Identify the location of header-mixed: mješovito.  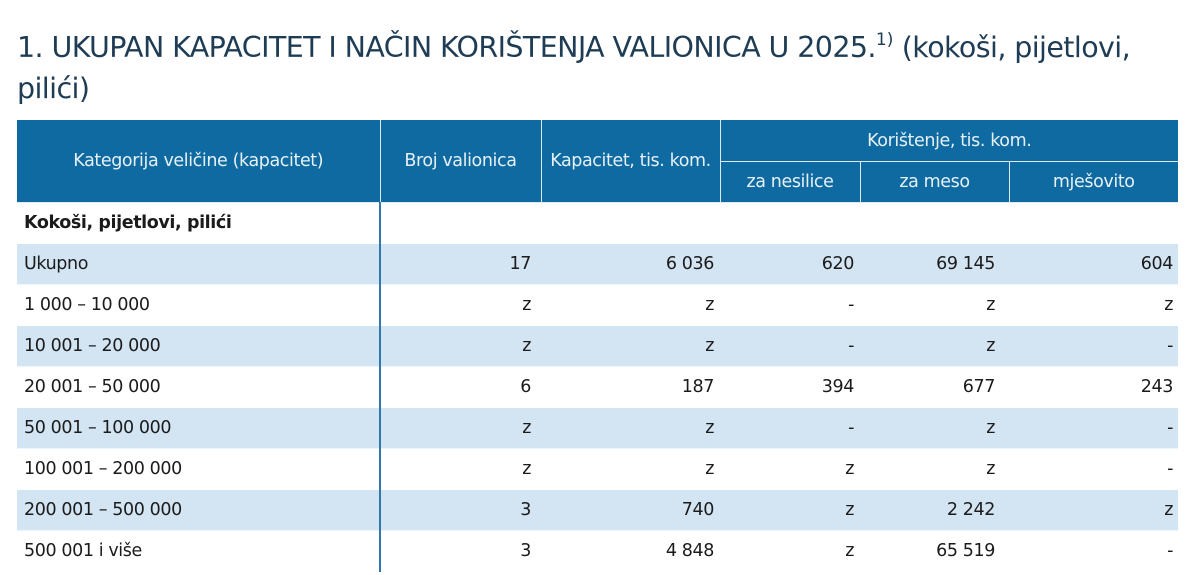
(1093, 182).